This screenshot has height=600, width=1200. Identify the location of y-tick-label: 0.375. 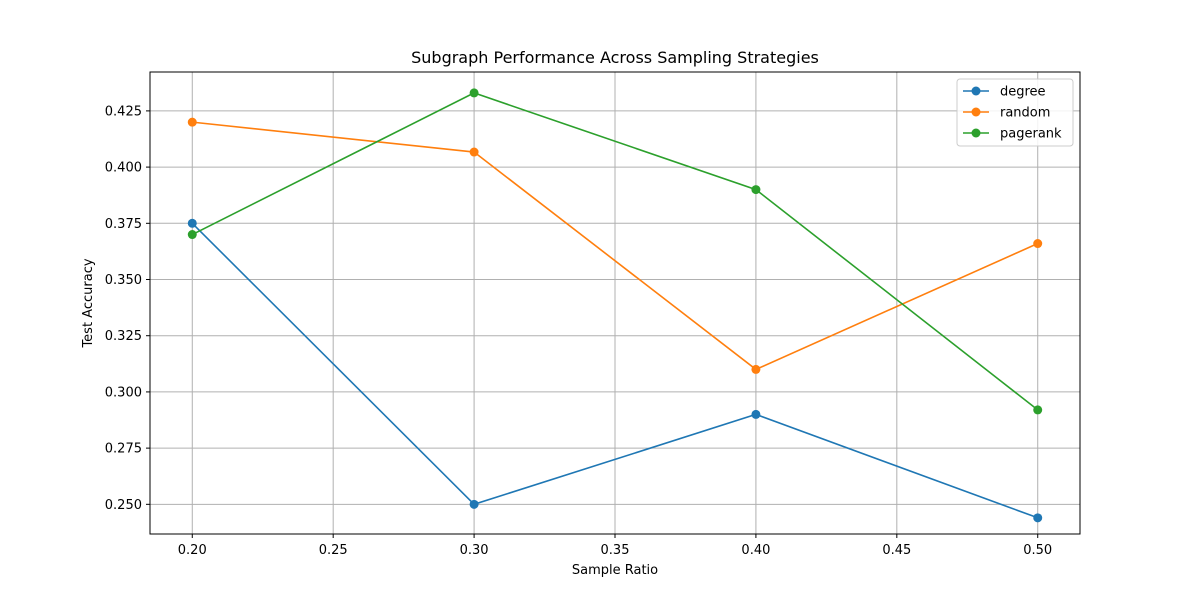
(123, 224).